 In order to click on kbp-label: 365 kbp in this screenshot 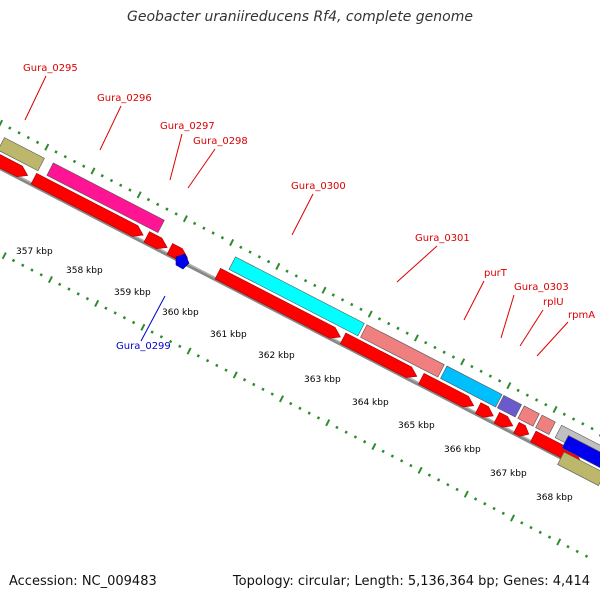, I will do `click(416, 426)`.